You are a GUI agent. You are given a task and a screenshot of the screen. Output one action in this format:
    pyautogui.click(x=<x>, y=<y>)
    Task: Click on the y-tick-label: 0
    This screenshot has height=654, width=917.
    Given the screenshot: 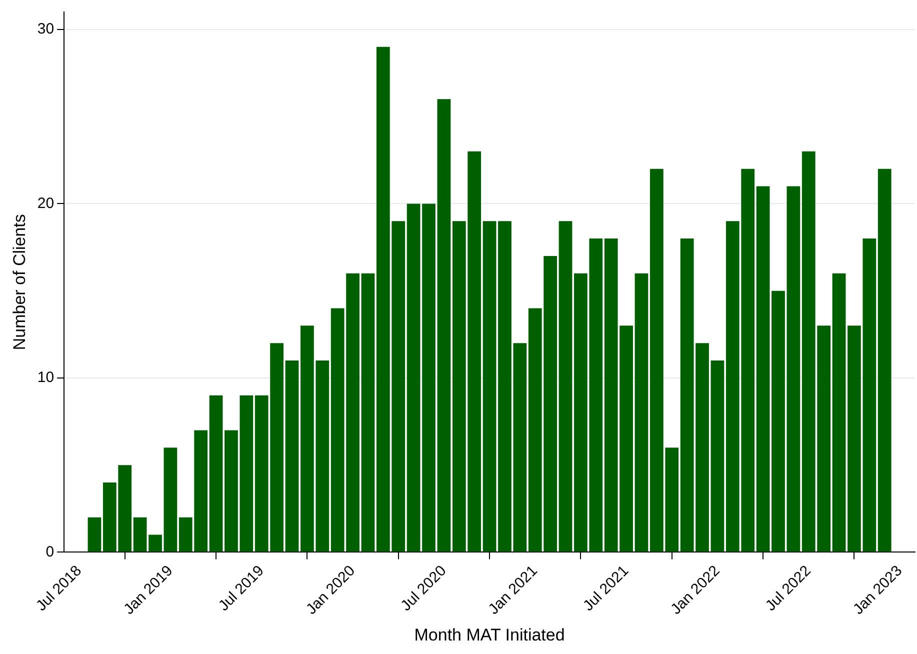 What is the action you would take?
    pyautogui.click(x=50, y=551)
    